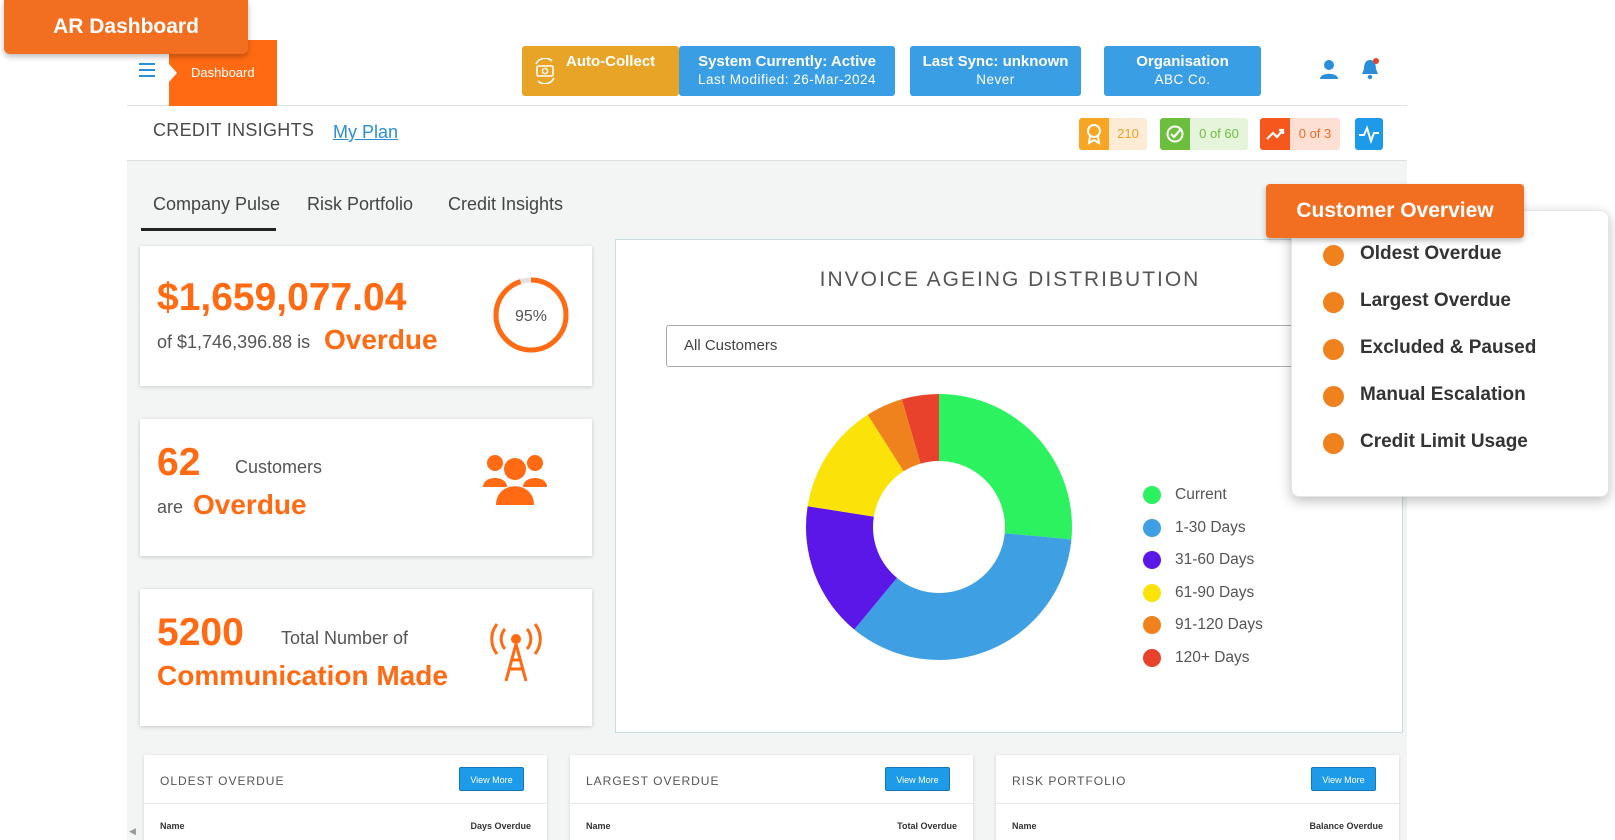 The height and width of the screenshot is (840, 1615). What do you see at coordinates (1219, 133) in the screenshot?
I see `check-count: 0 of 60` at bounding box center [1219, 133].